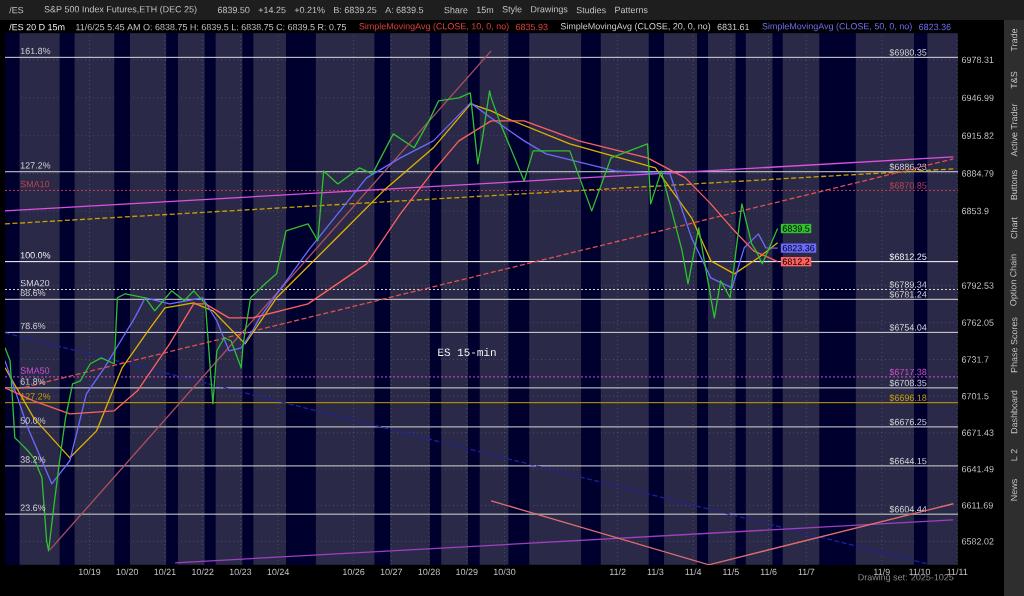 The width and height of the screenshot is (1024, 596). What do you see at coordinates (467, 352) in the screenshot?
I see `annotation: ES 15-min` at bounding box center [467, 352].